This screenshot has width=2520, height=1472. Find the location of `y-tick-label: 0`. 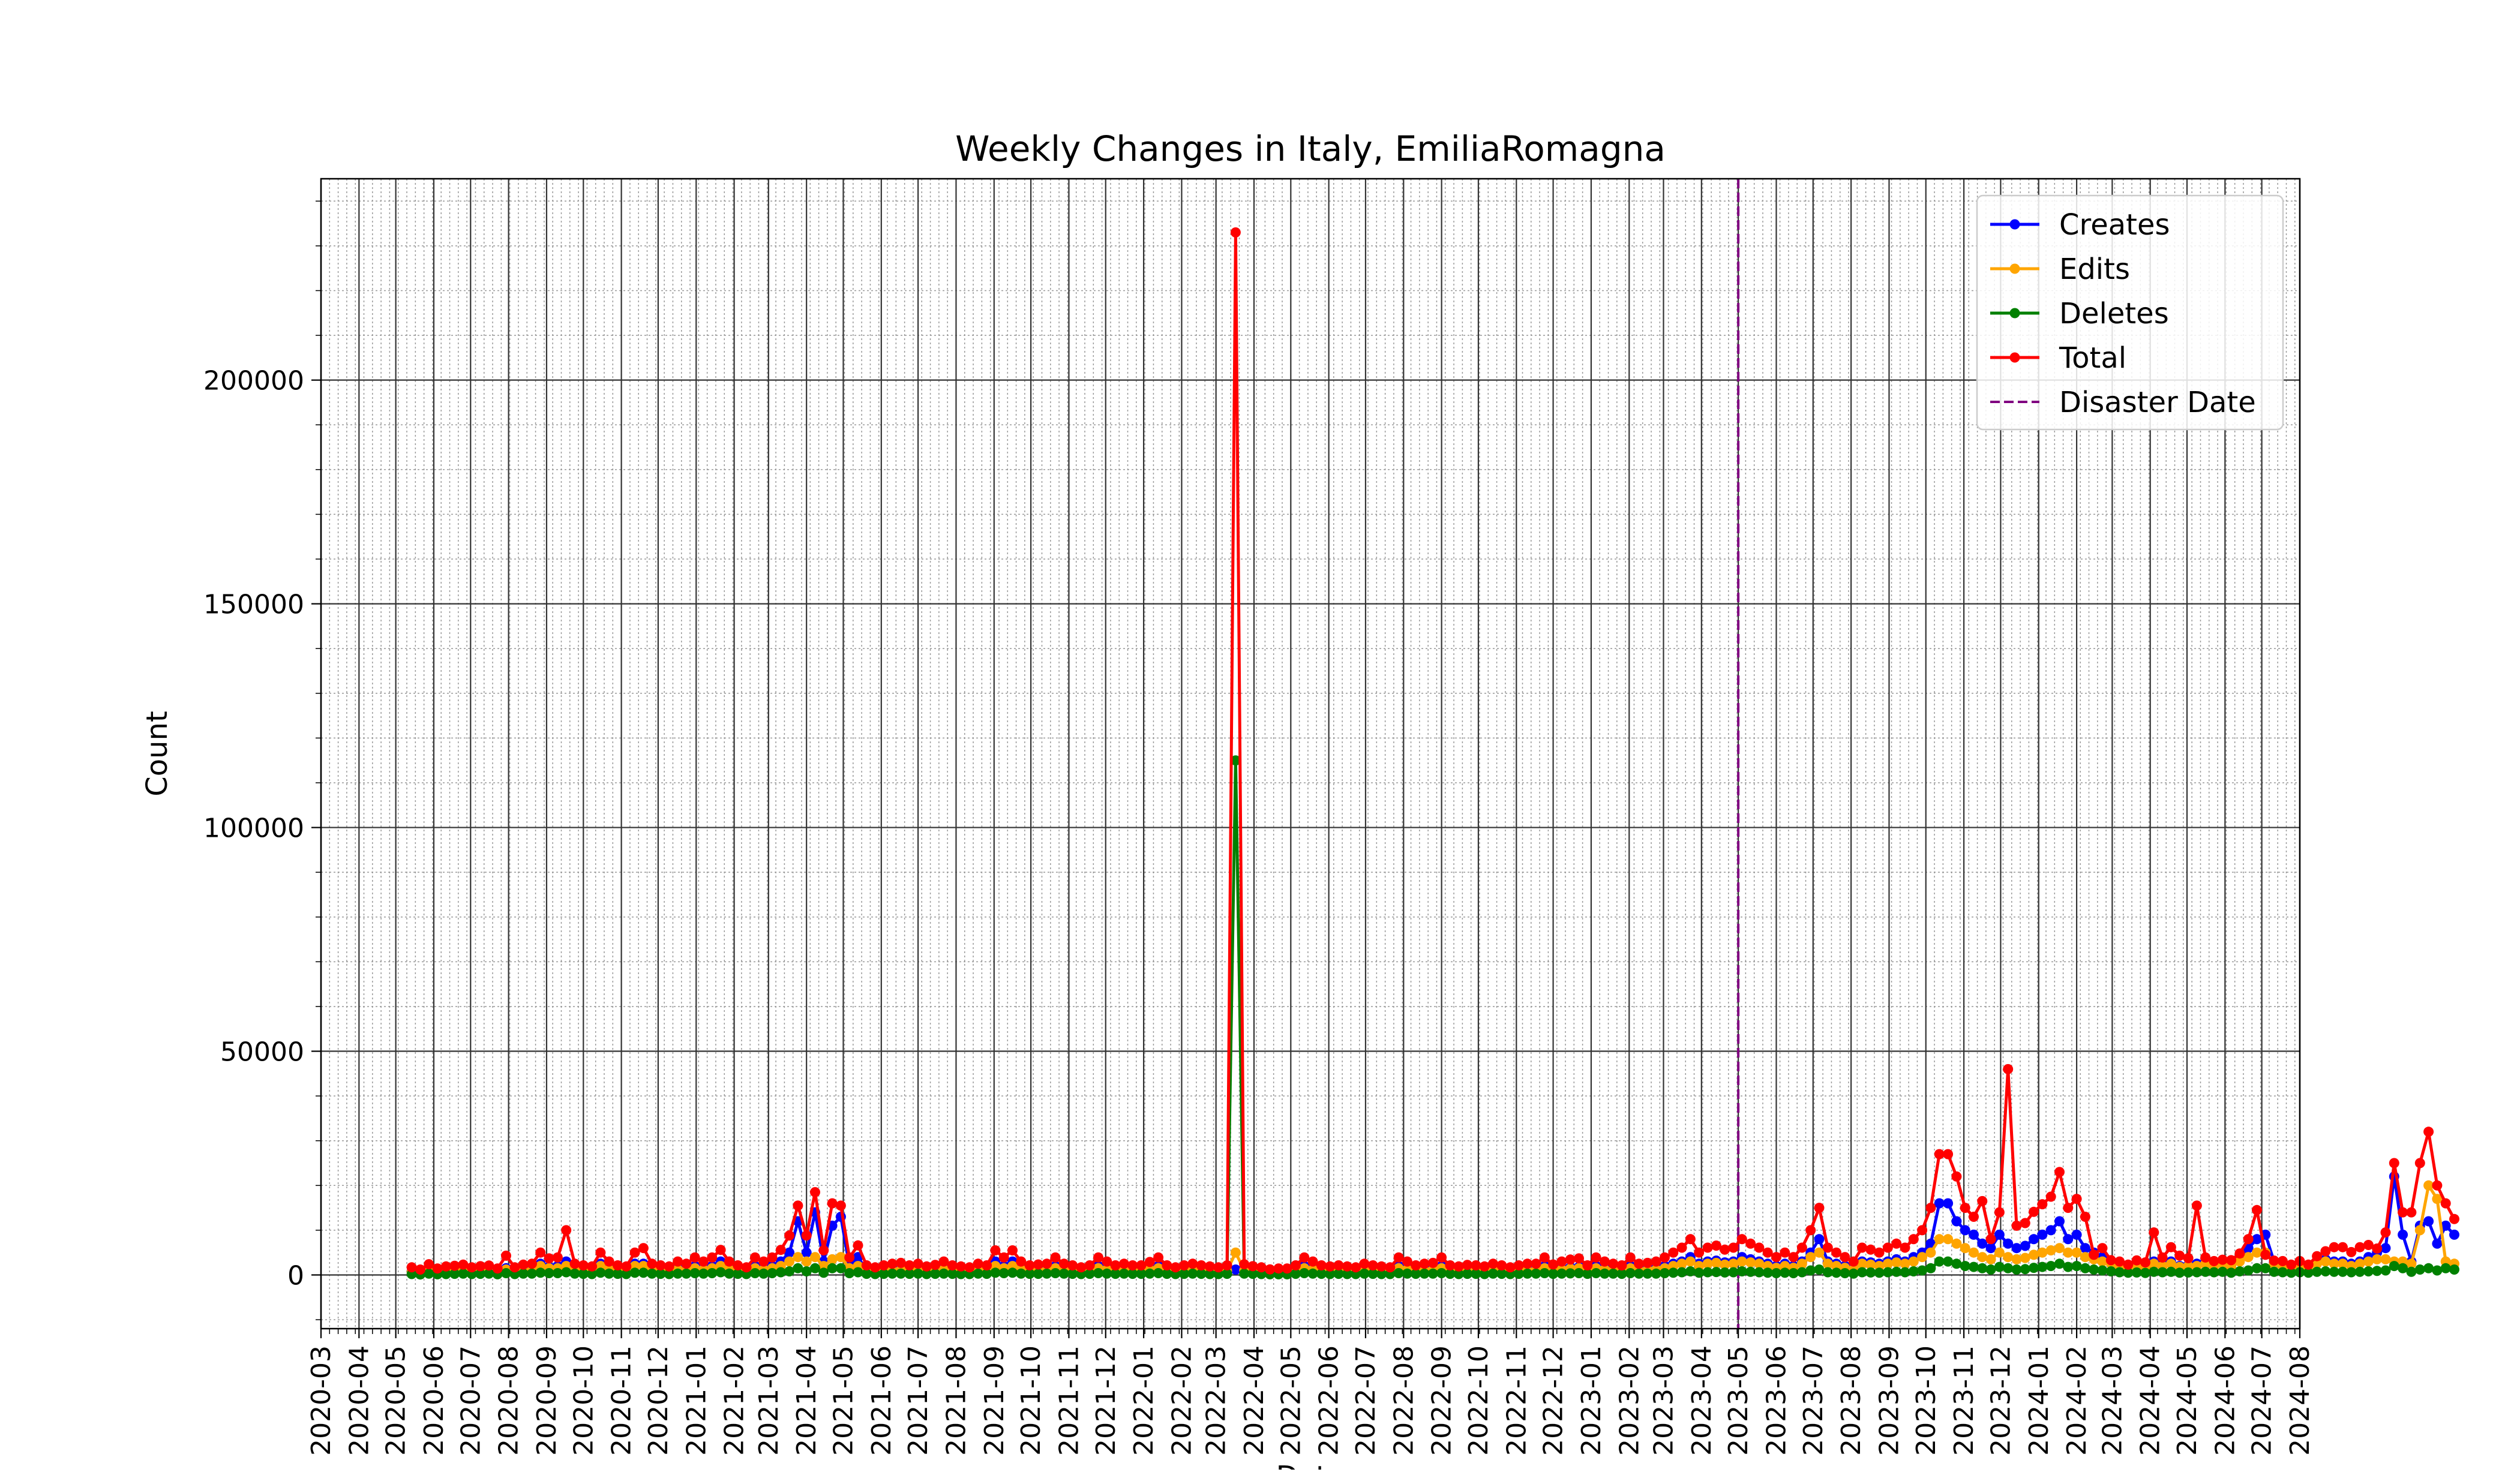

y-tick-label: 0 is located at coordinates (295, 1275).